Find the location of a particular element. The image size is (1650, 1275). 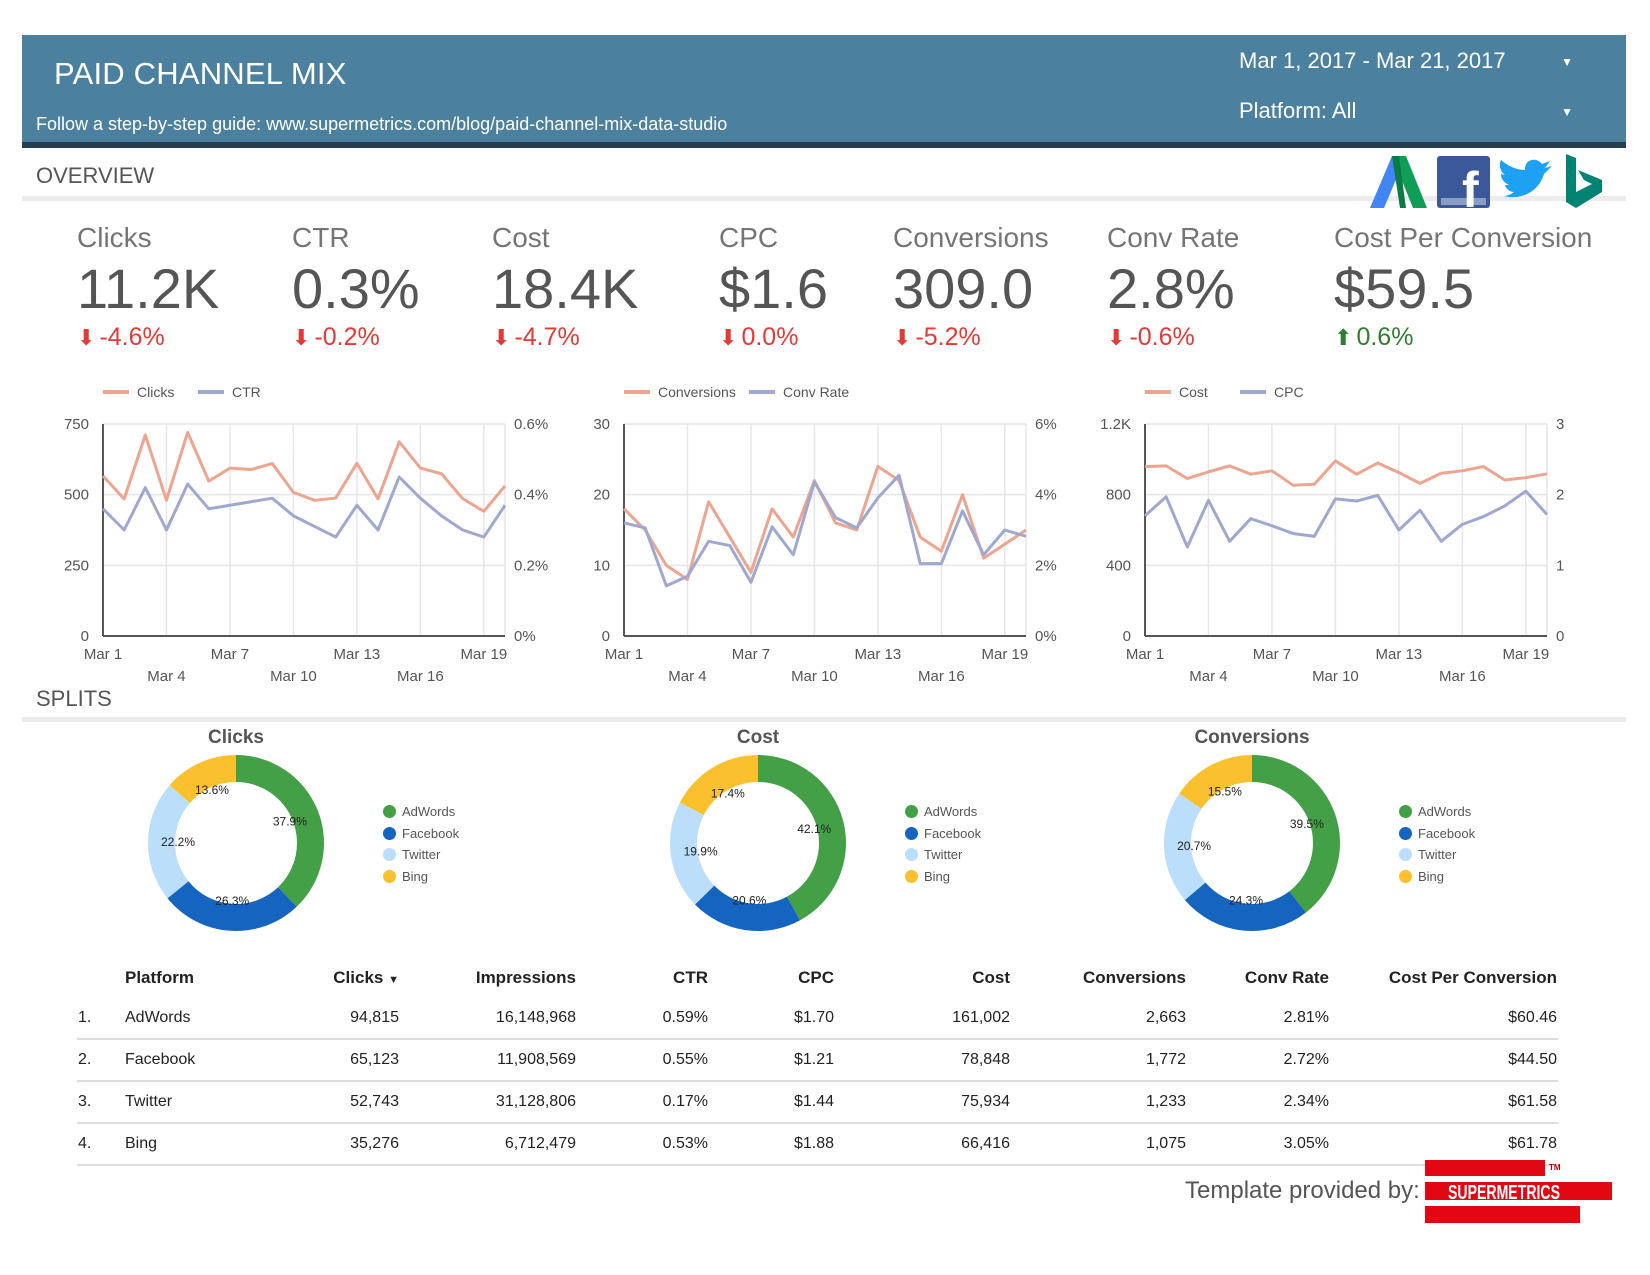

splits-divider is located at coordinates (824, 719).